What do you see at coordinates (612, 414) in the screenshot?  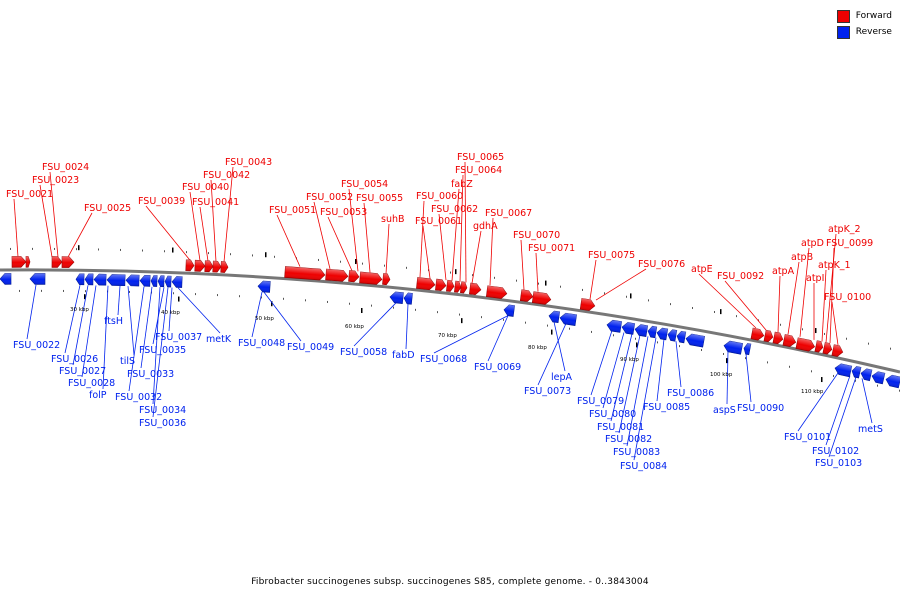 I see `reverse-gene-label: FSU_0080` at bounding box center [612, 414].